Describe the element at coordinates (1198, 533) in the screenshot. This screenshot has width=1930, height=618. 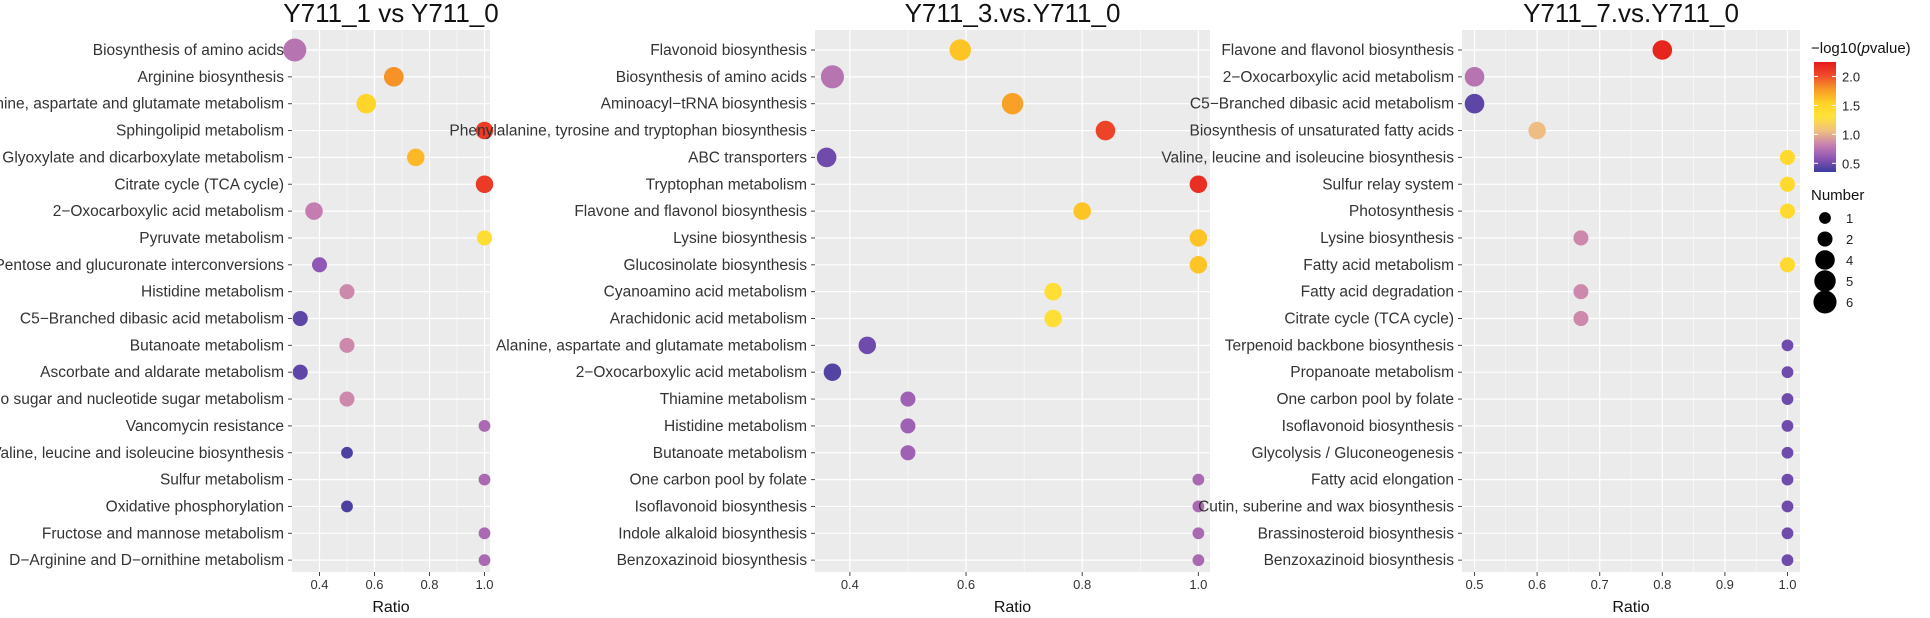
I see `point-indole-alkaloid-biosynthesis` at that location.